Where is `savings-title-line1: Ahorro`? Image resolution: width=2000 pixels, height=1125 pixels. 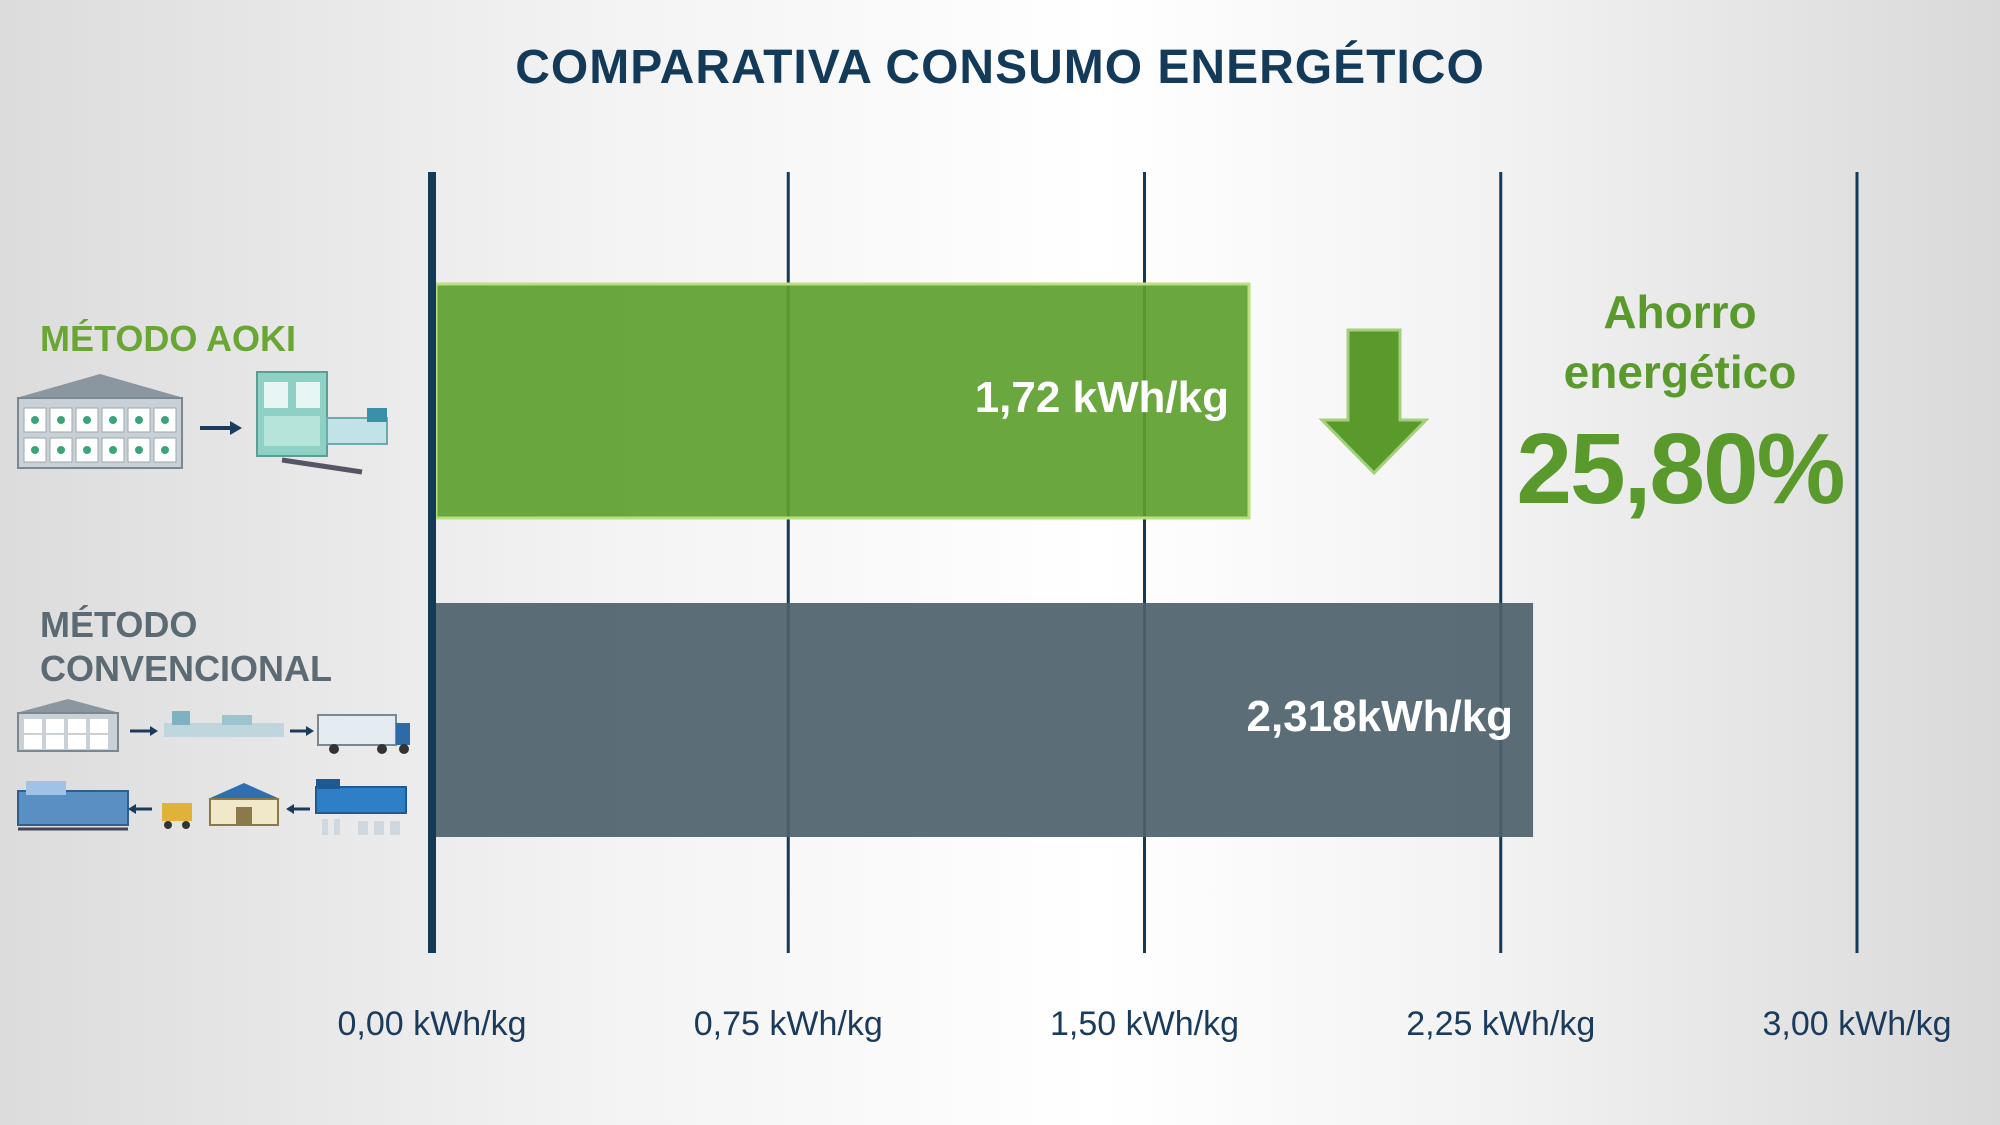
savings-title-line1: Ahorro is located at coordinates (1680, 312).